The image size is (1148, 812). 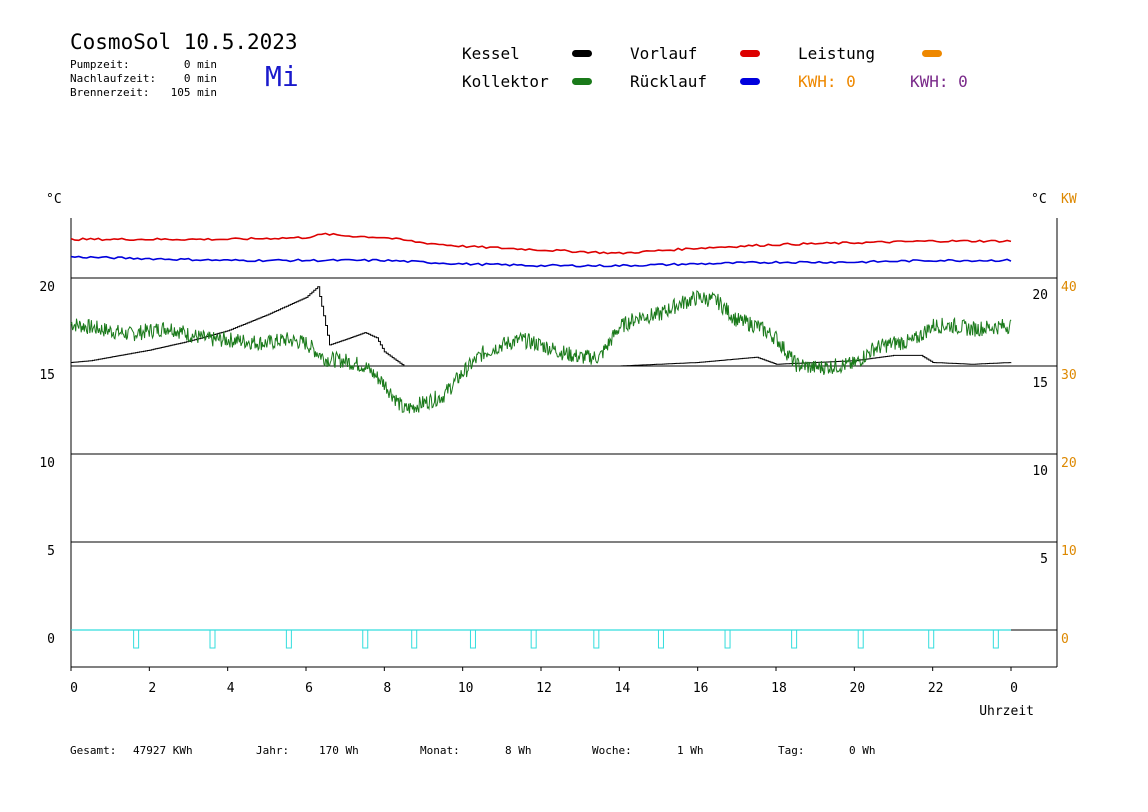 I want to click on footer-gesamt-value: 47927 KWh, so click(x=163, y=750).